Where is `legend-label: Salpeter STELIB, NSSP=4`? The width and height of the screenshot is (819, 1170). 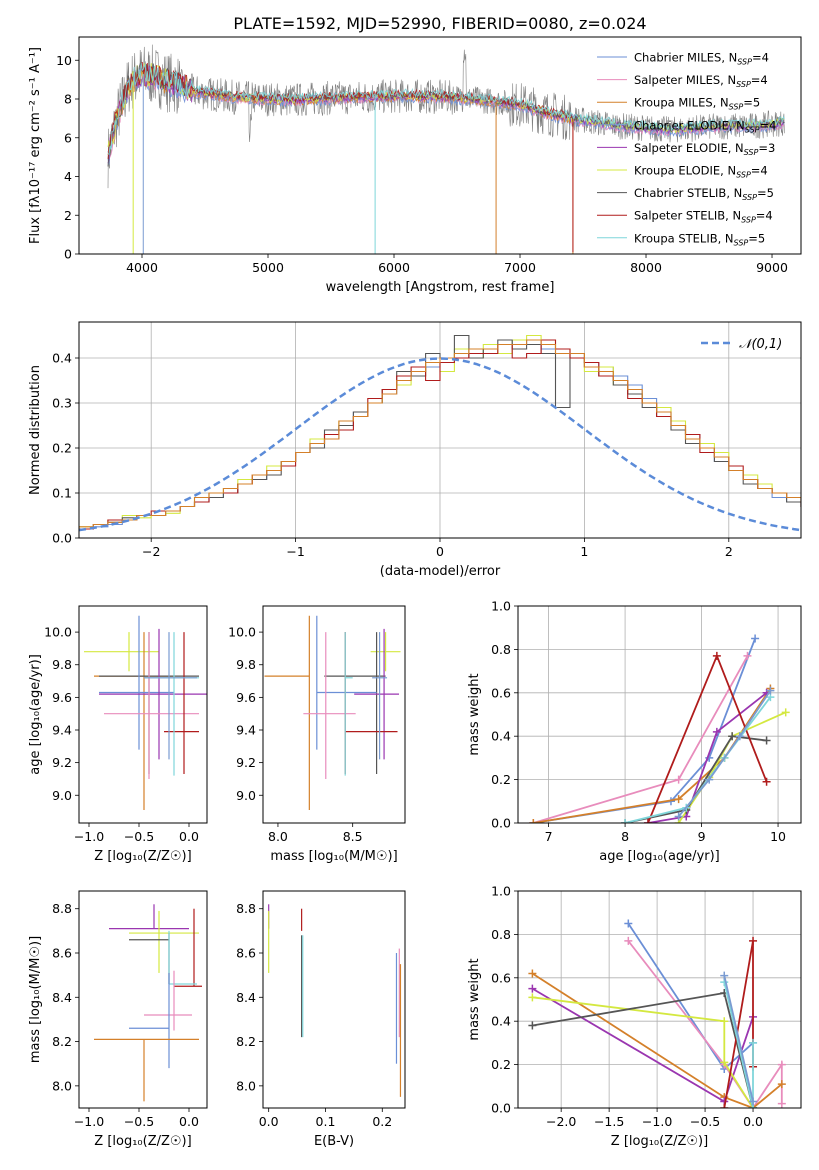 legend-label: Salpeter STELIB, NSSP=4 is located at coordinates (703, 217).